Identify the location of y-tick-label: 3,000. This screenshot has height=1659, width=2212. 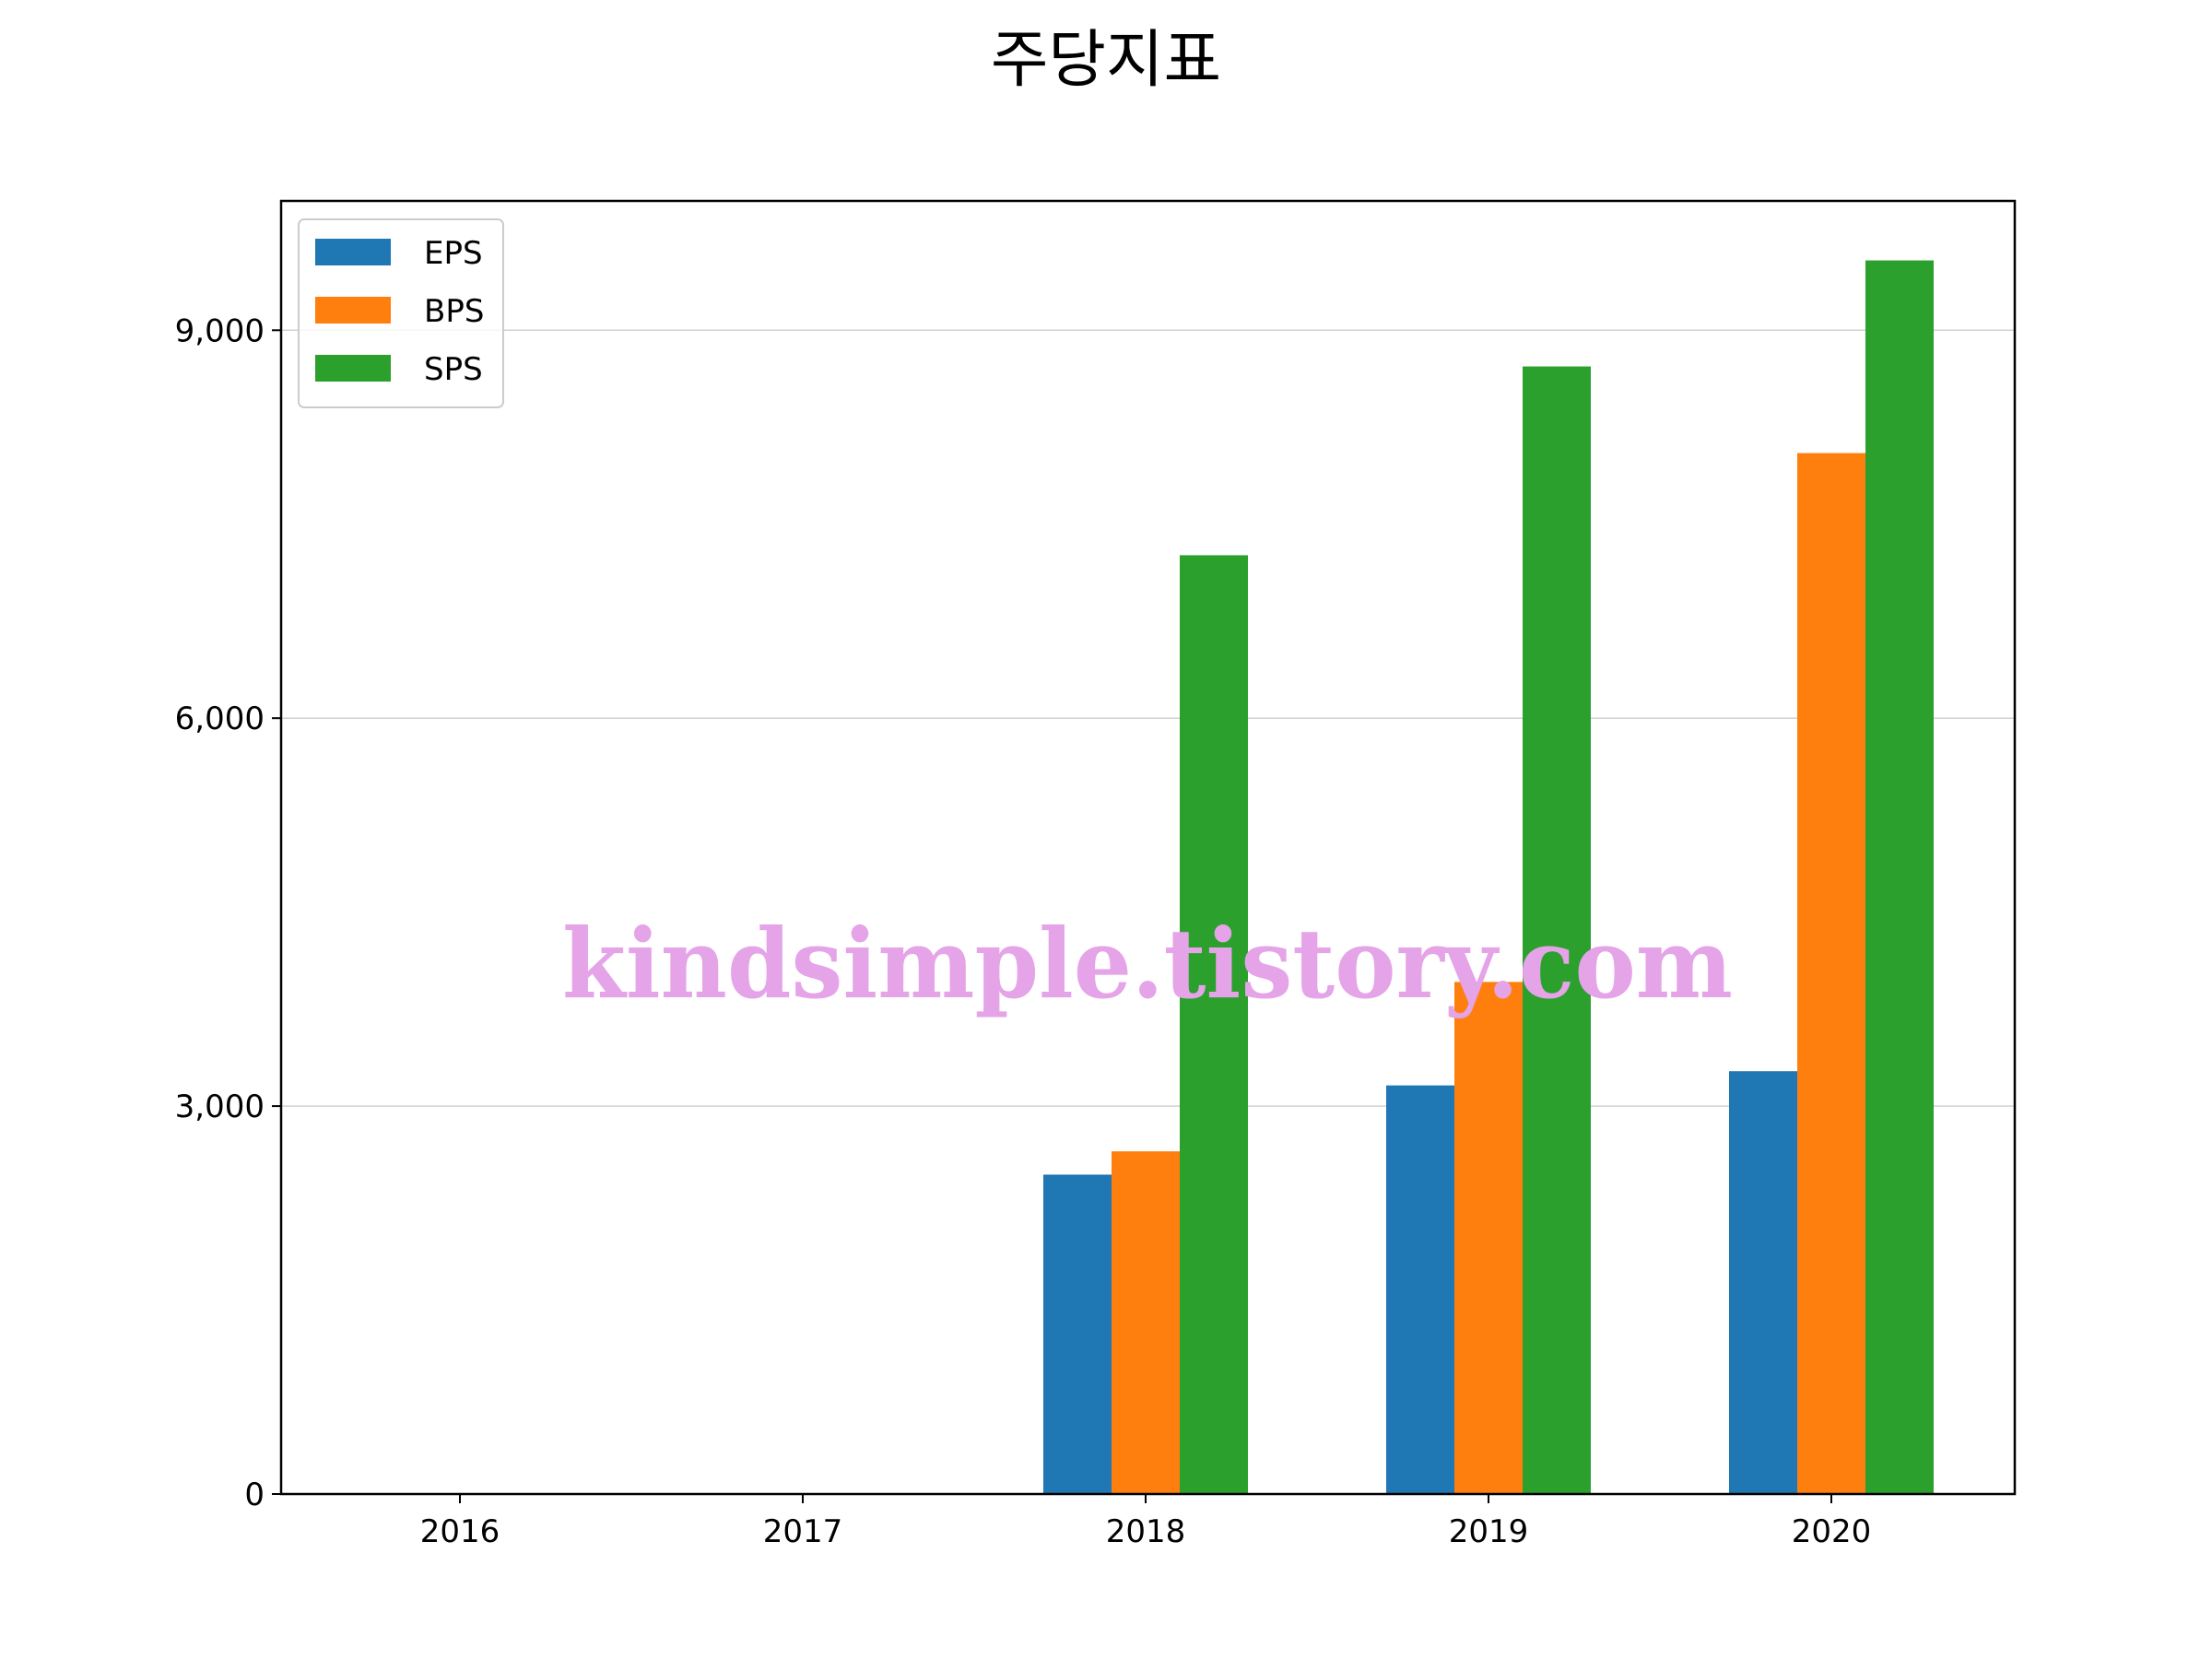
(220, 1106).